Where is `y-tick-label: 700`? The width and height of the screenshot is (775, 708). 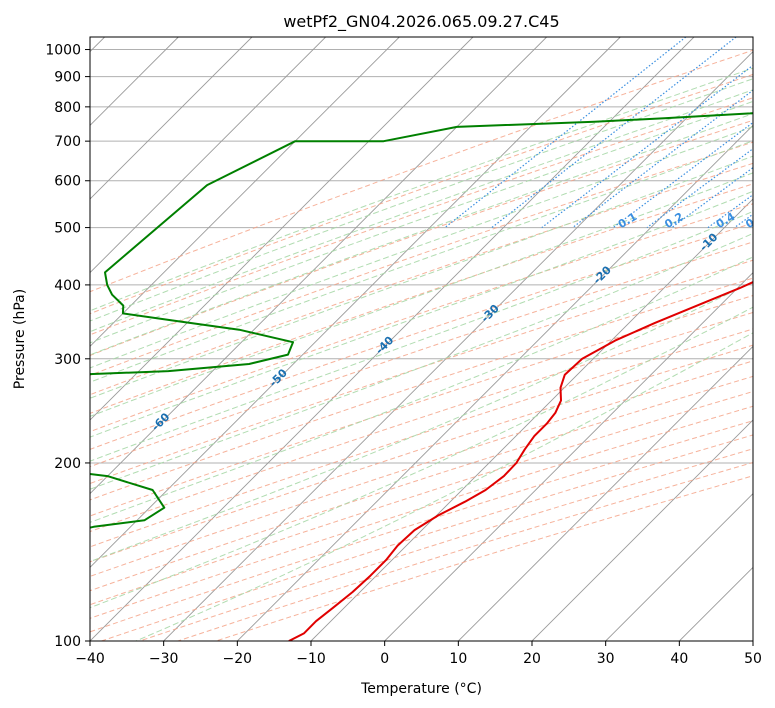
y-tick-label: 700 is located at coordinates (67, 142).